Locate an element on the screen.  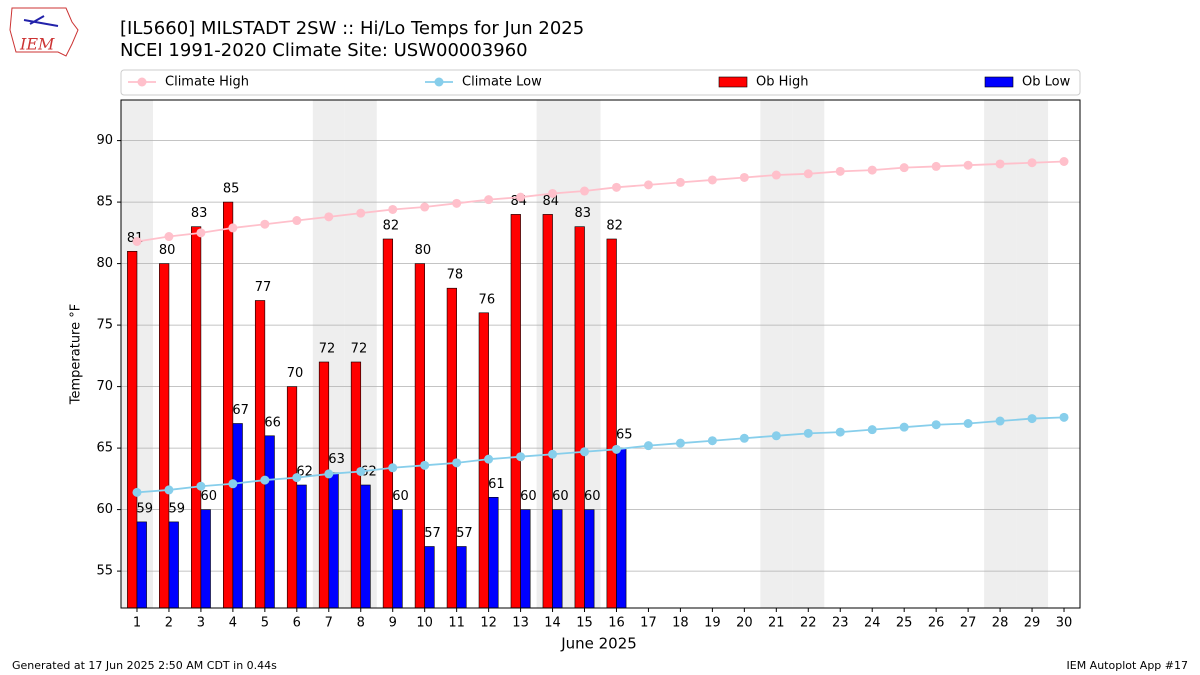
x-tick-label: 15 is located at coordinates (584, 623).